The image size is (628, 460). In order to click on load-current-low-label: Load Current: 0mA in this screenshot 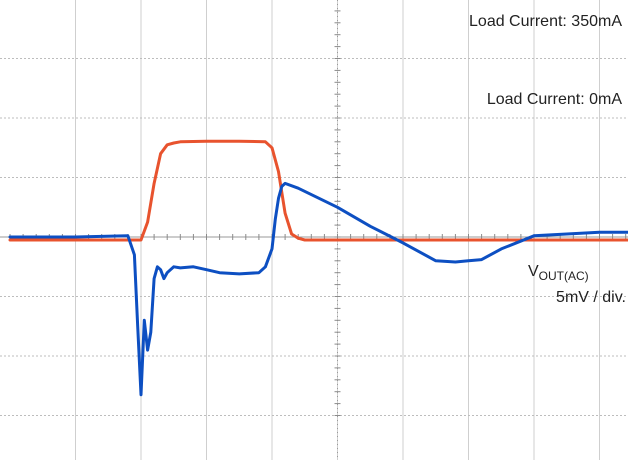, I will do `click(555, 99)`.